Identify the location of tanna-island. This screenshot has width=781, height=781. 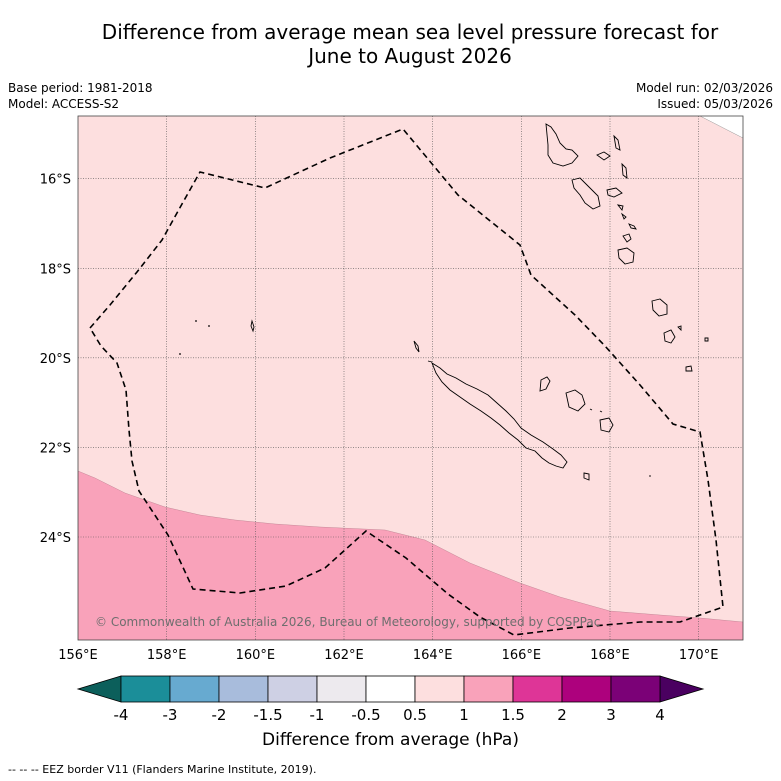
(659, 307).